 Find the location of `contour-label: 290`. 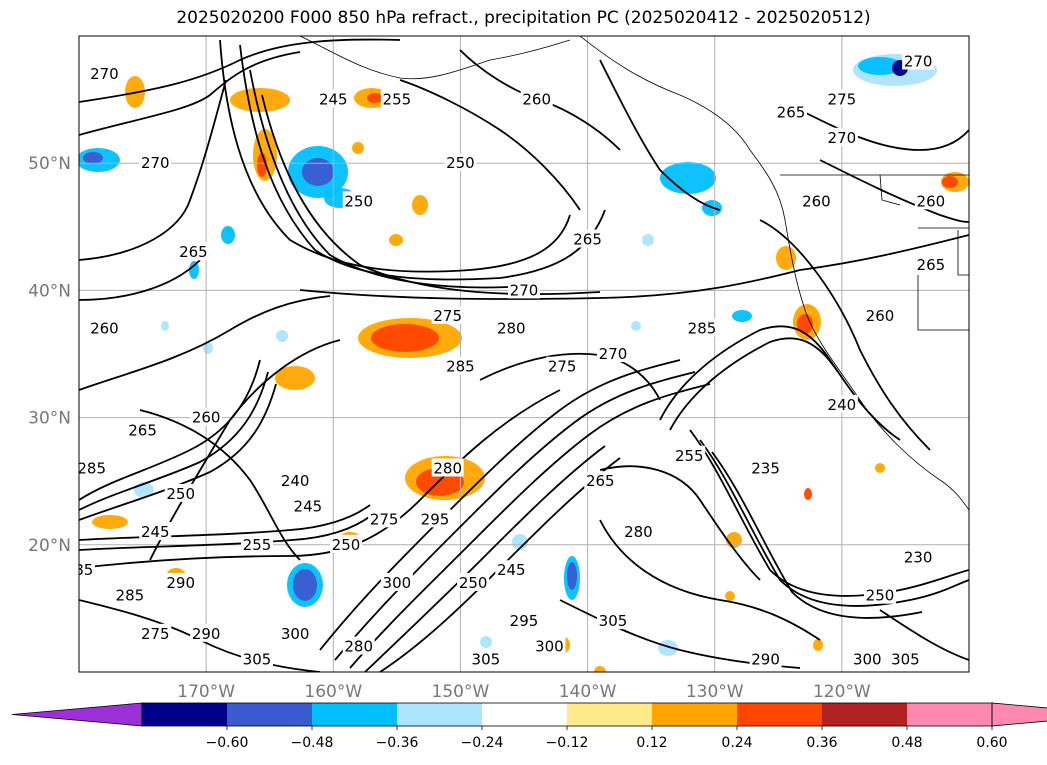

contour-label: 290 is located at coordinates (765, 659).